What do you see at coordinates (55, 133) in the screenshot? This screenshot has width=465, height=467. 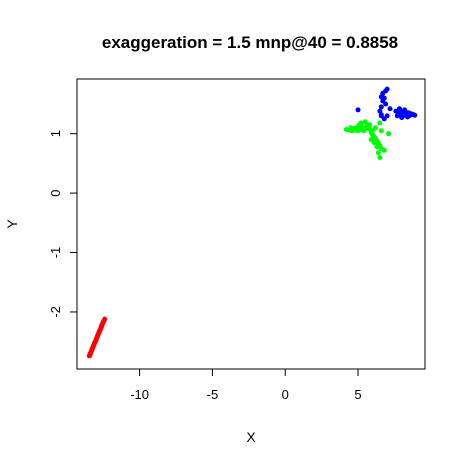 I see `y-tick-label: 1` at bounding box center [55, 133].